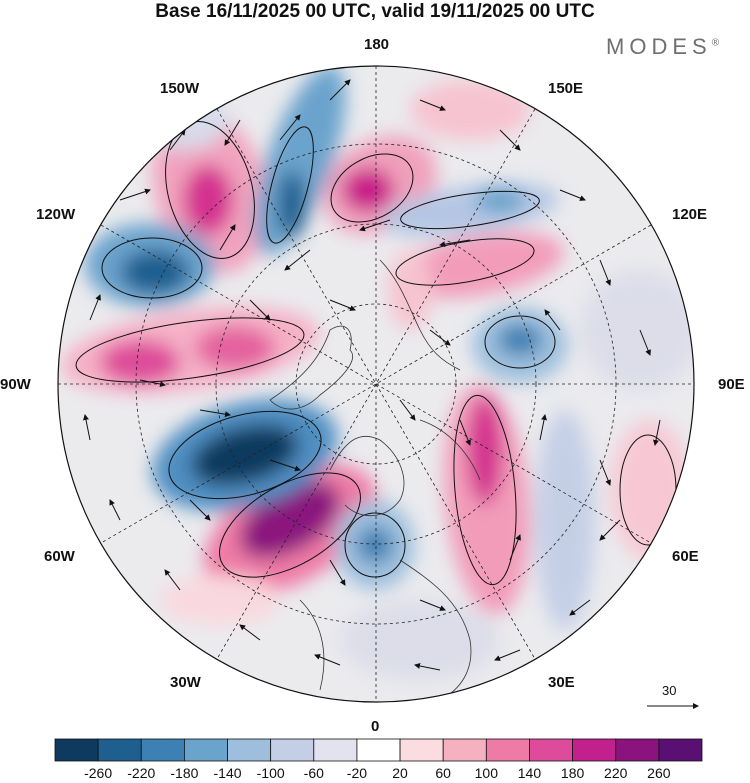 This screenshot has width=750, height=783. What do you see at coordinates (377, 44) in the screenshot?
I see `lon-label-180: 180` at bounding box center [377, 44].